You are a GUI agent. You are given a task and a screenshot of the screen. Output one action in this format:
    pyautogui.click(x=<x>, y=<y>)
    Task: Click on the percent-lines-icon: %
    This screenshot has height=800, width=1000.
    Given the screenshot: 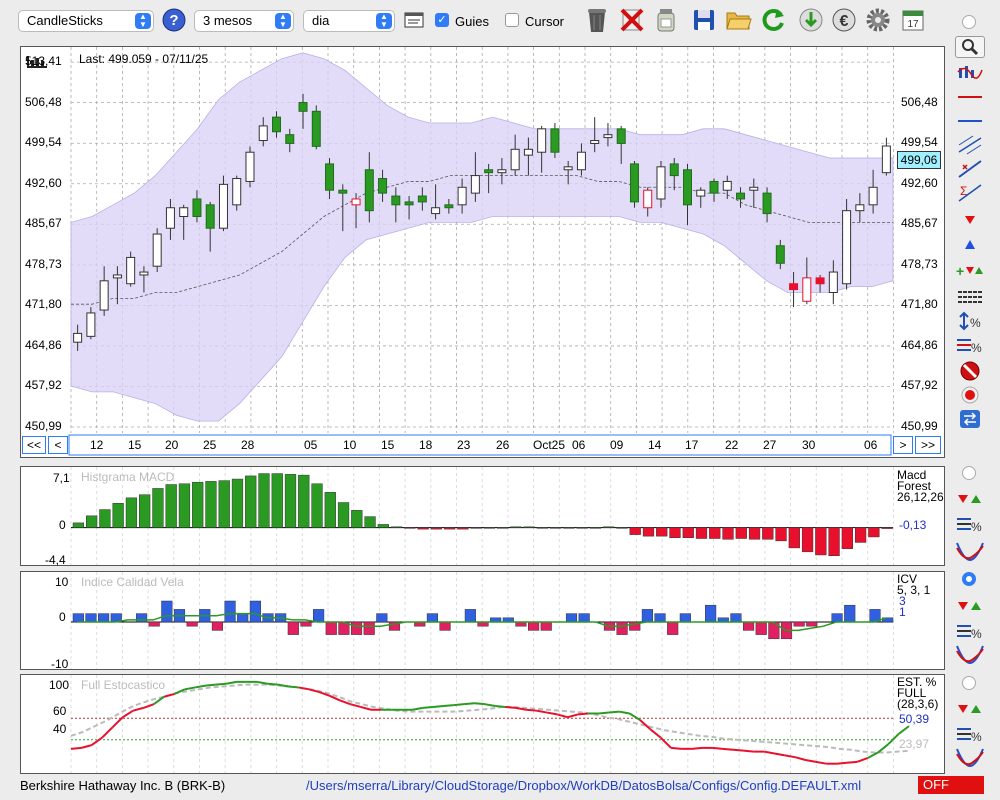 What is the action you would take?
    pyautogui.click(x=969, y=633)
    